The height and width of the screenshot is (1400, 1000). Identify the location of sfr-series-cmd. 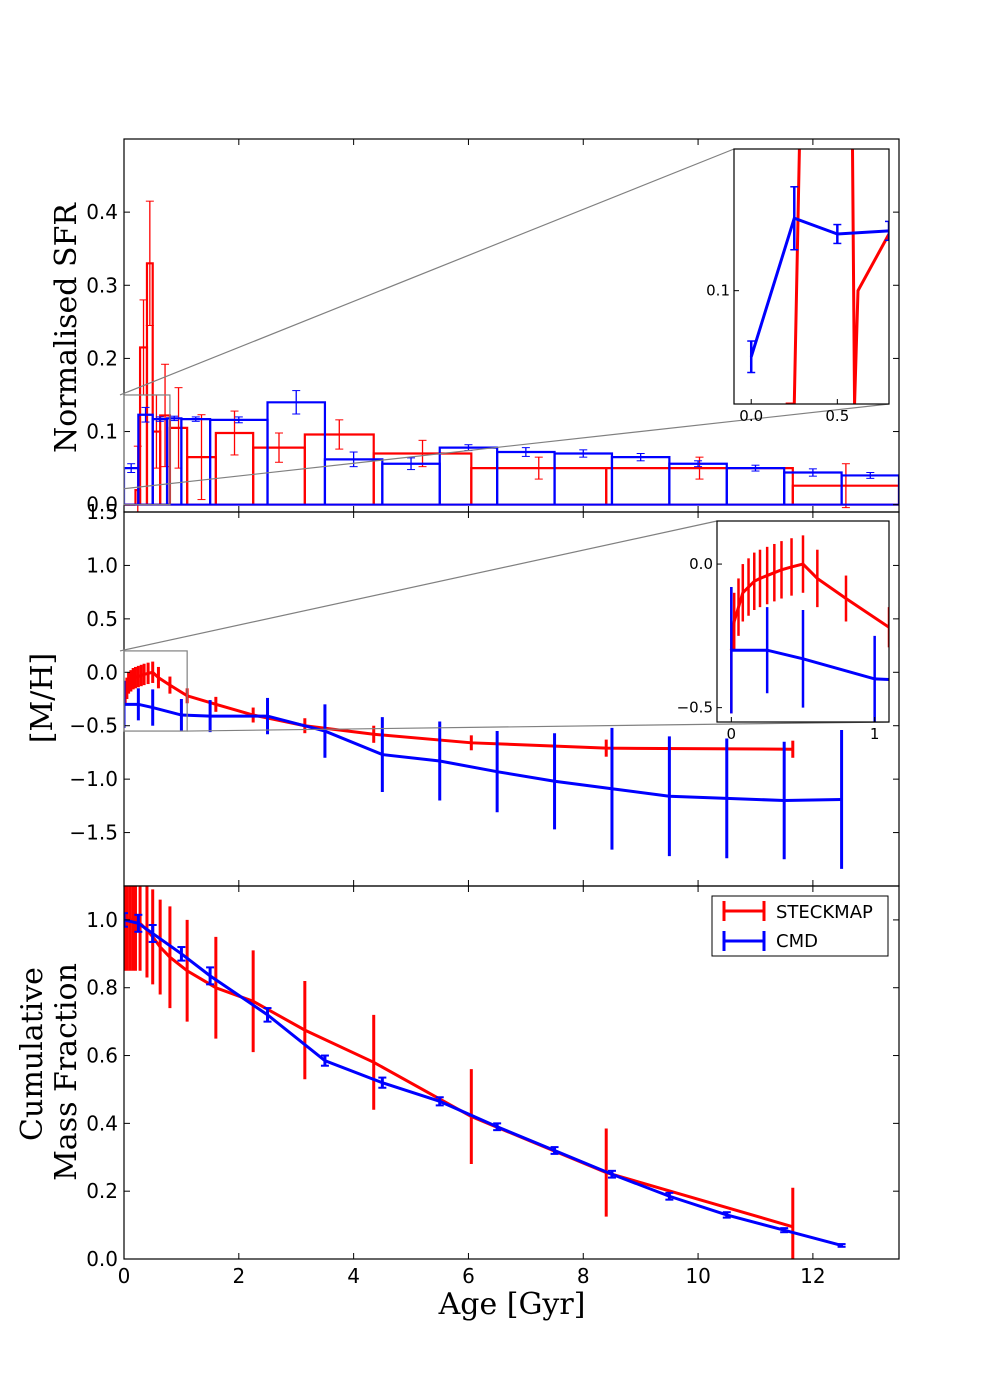
(511, 448).